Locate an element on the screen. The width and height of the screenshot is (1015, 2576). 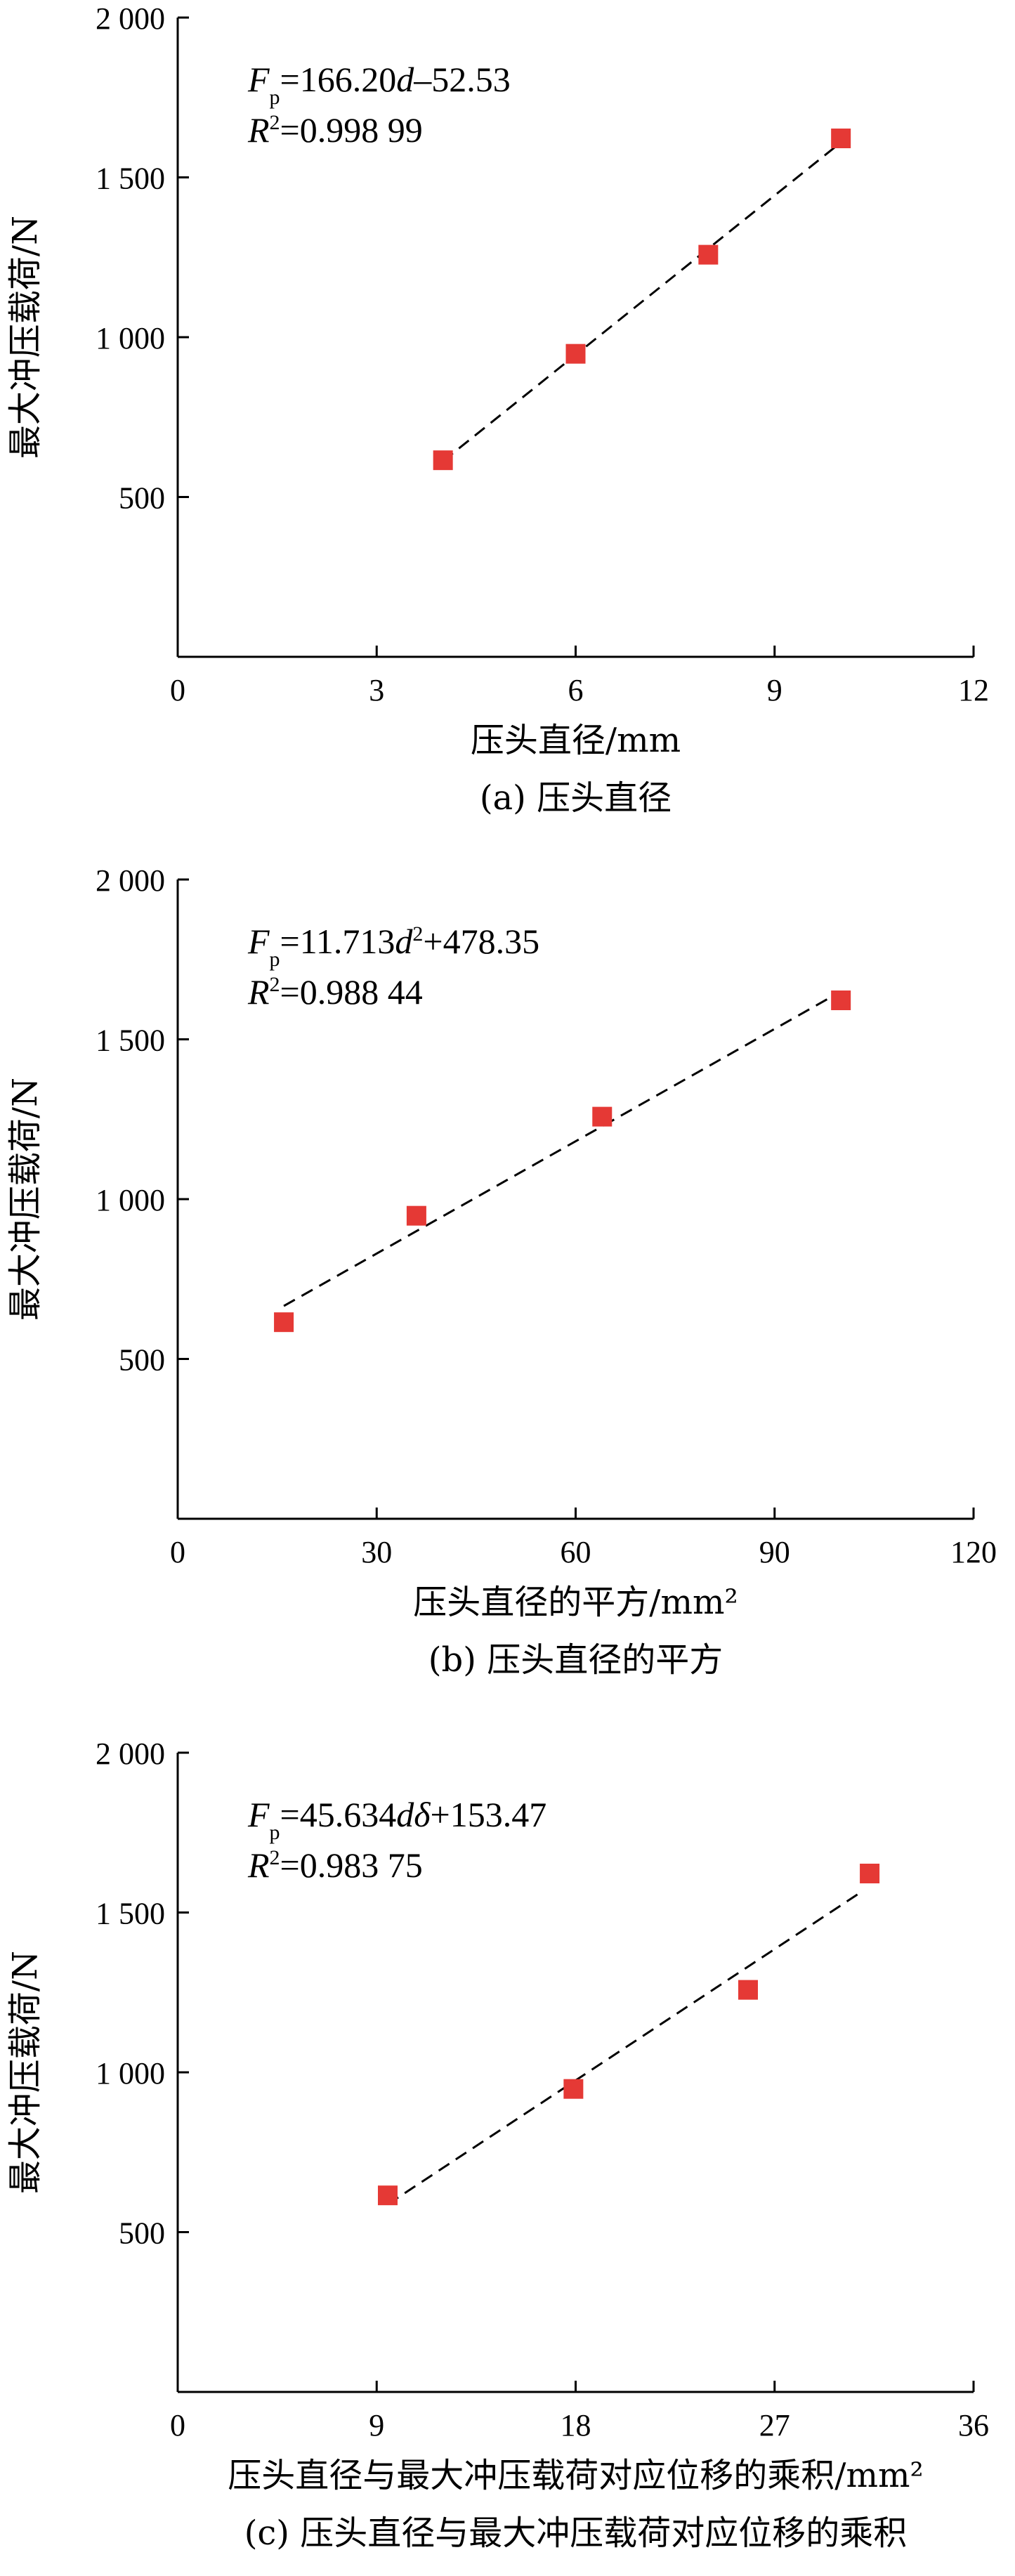
eq-variable: dδ is located at coordinates (413, 1814).